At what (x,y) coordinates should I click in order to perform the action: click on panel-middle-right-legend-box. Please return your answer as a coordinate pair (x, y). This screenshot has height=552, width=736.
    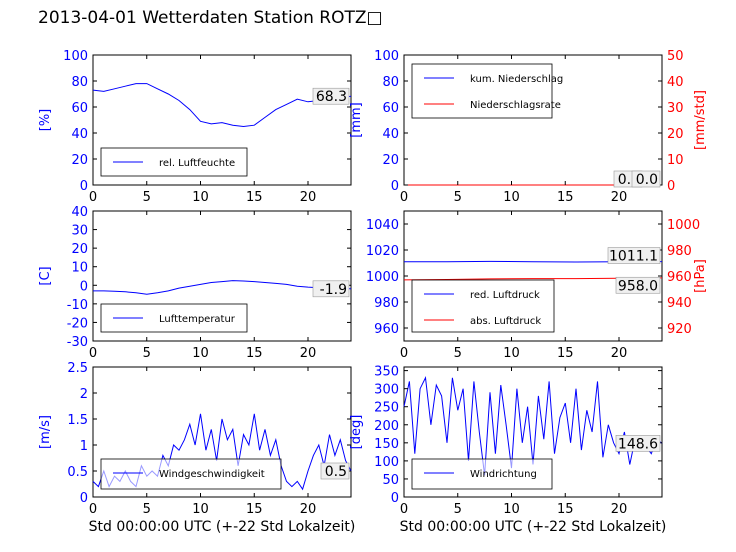
    Looking at the image, I should click on (483, 306).